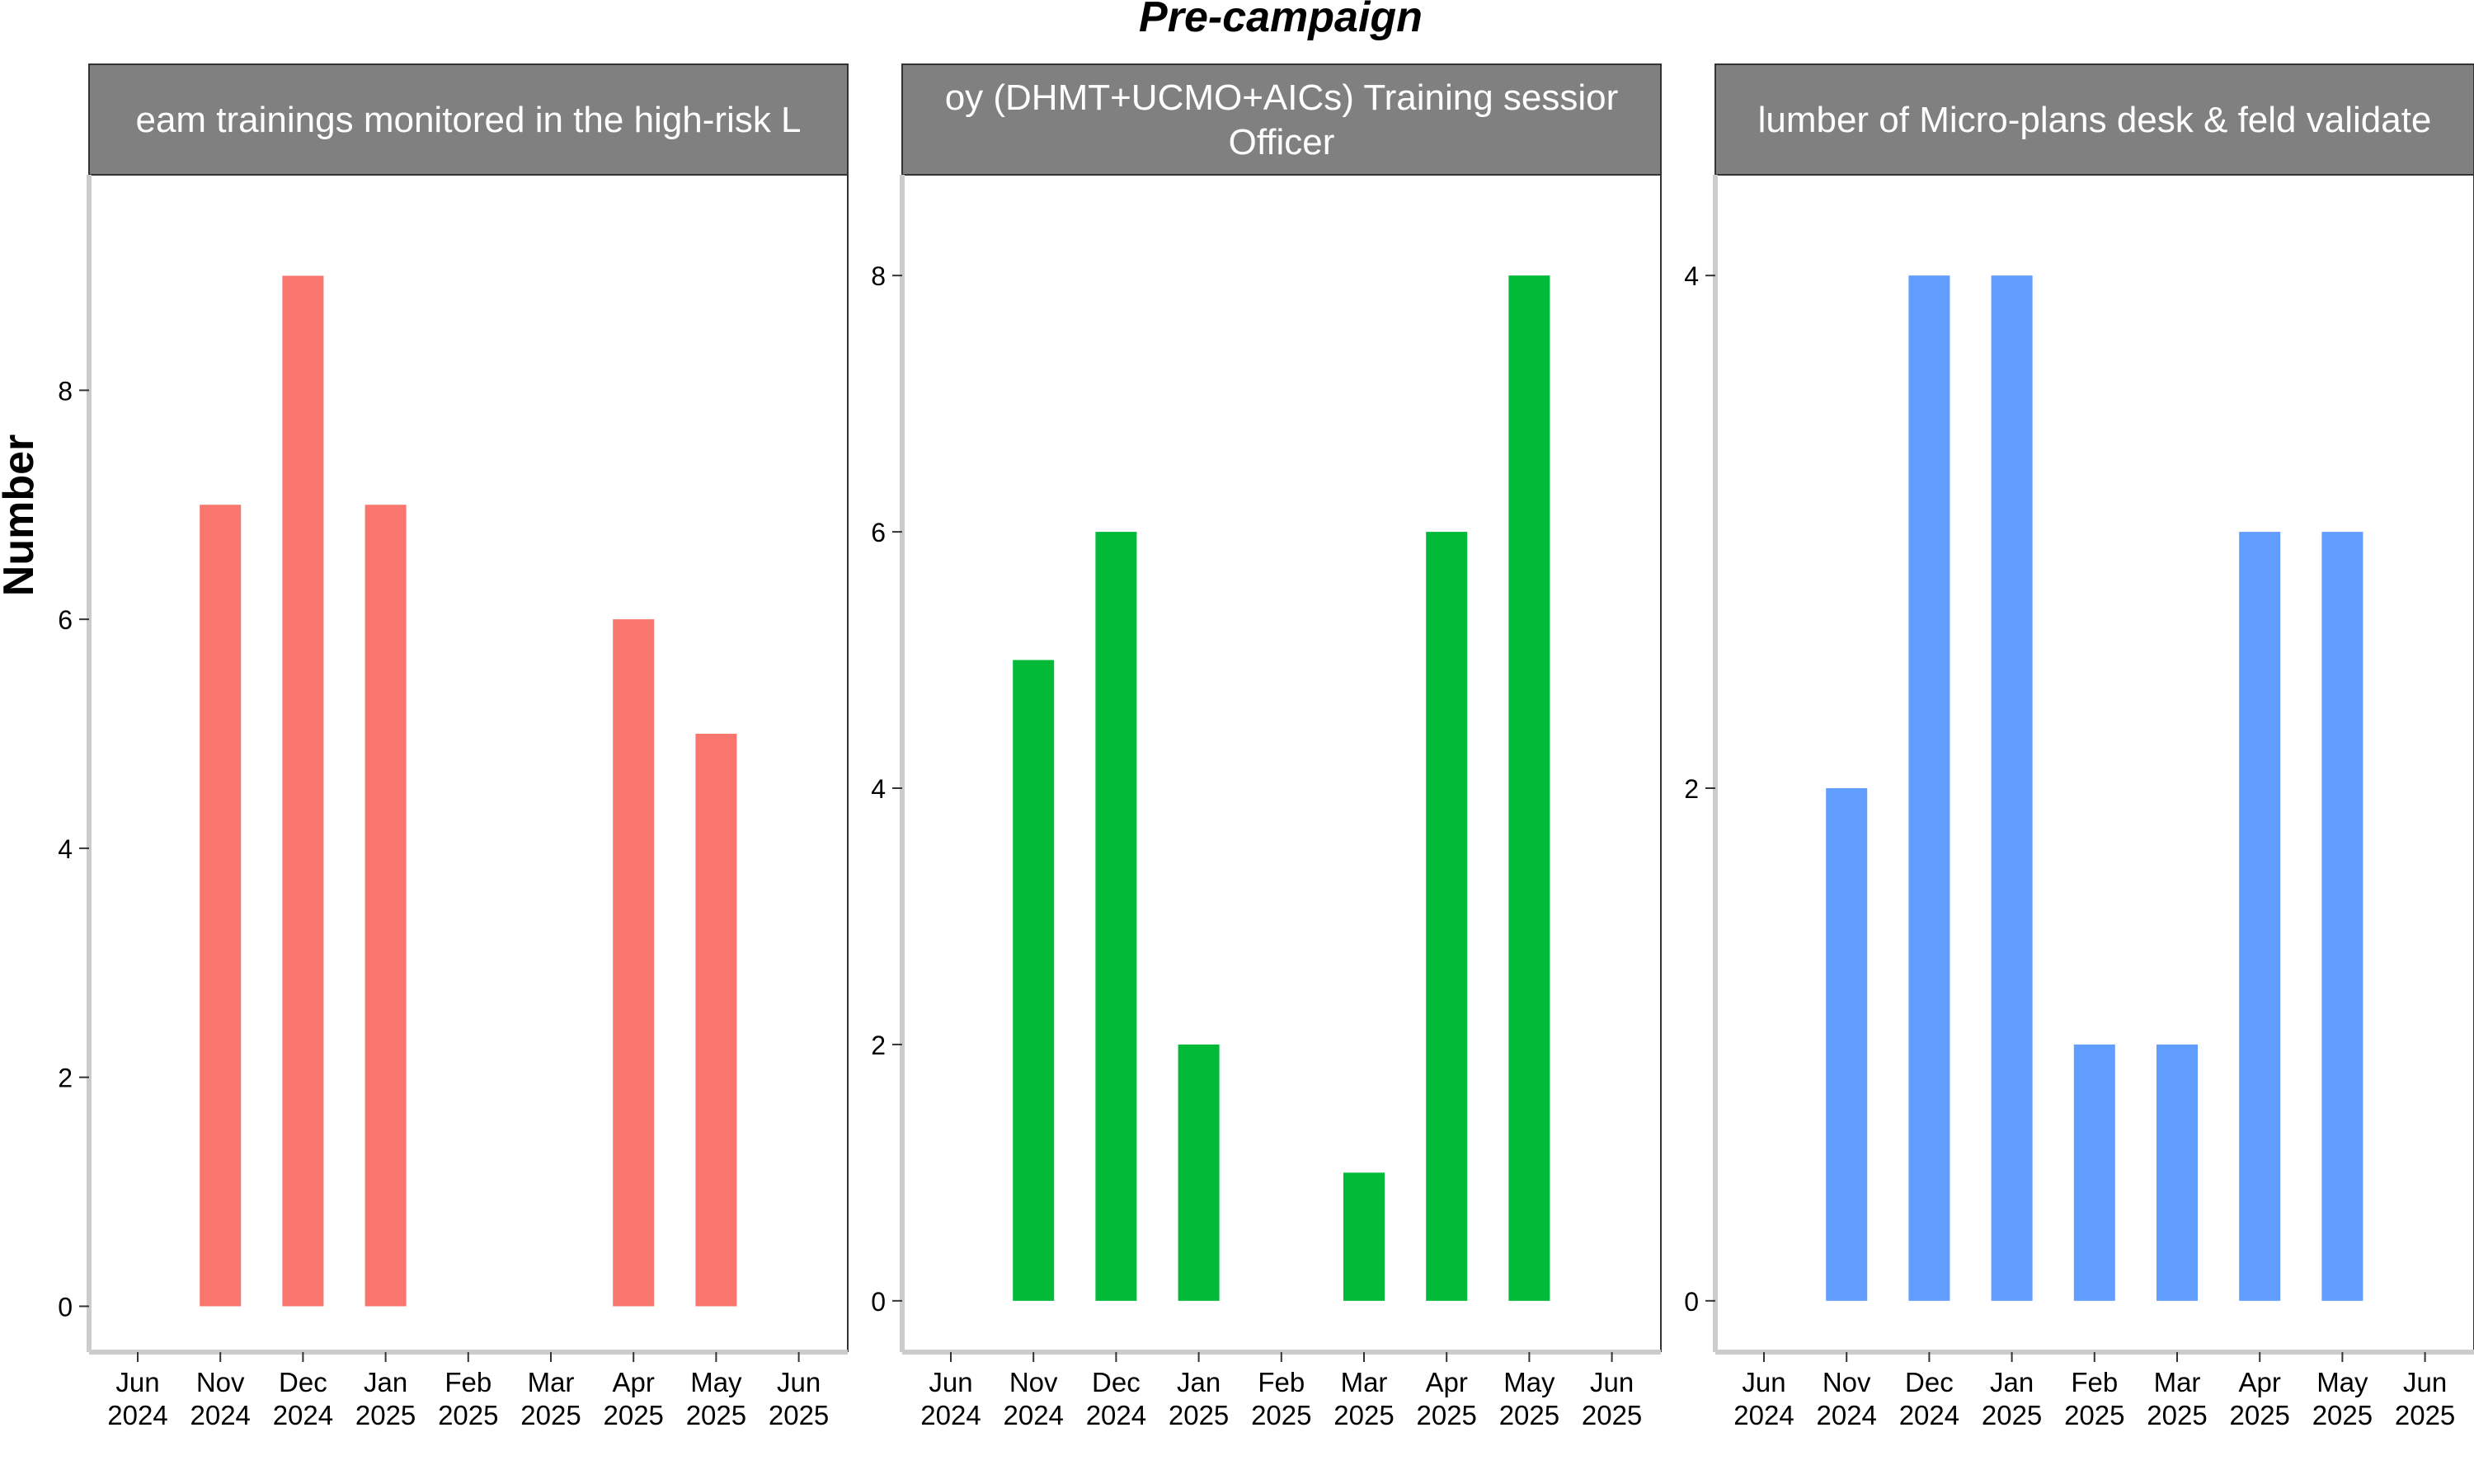 Image resolution: width=2474 pixels, height=1484 pixels. I want to click on panel-title-line: Officer, so click(1282, 142).